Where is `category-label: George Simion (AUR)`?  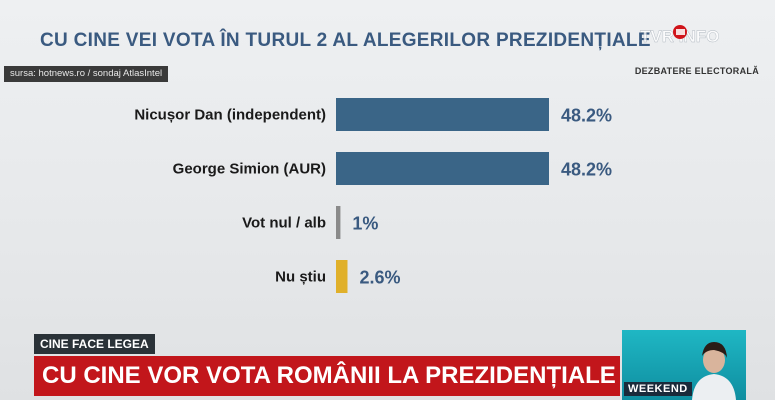 category-label: George Simion (AUR) is located at coordinates (249, 169).